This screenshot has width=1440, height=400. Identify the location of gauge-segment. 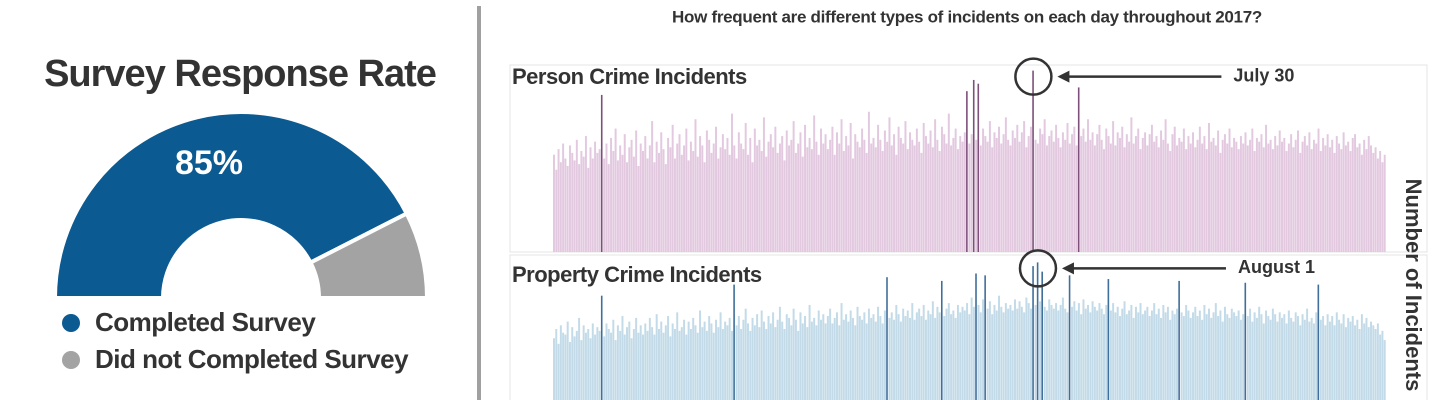
(368, 255).